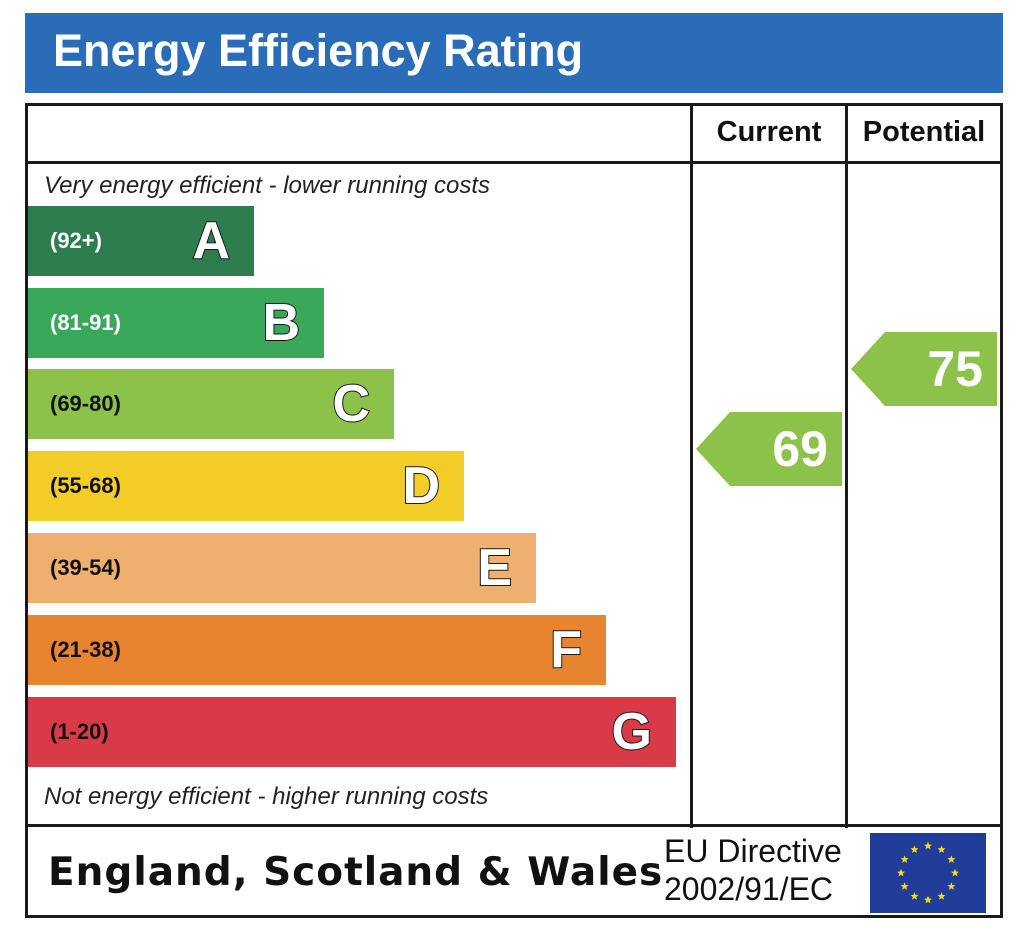  What do you see at coordinates (282, 568) in the screenshot?
I see `band-e: (39-54) E` at bounding box center [282, 568].